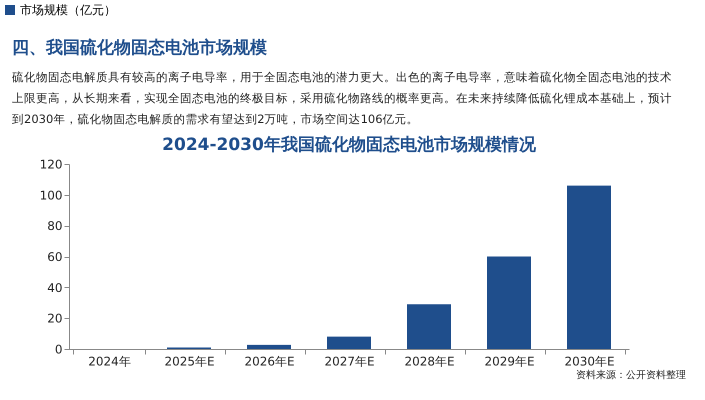 This screenshot has width=705, height=400. Describe the element at coordinates (68, 10) in the screenshot. I see `legend-label: 市场规模（亿元）` at that location.